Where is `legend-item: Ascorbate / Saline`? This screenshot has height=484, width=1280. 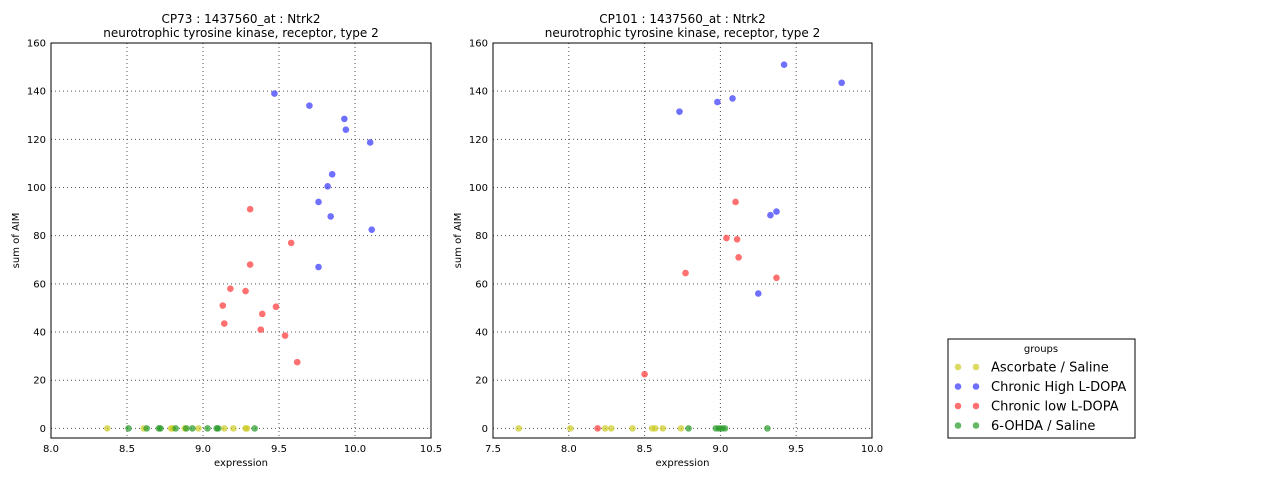
legend-item: Ascorbate / Saline is located at coordinates (1031, 368).